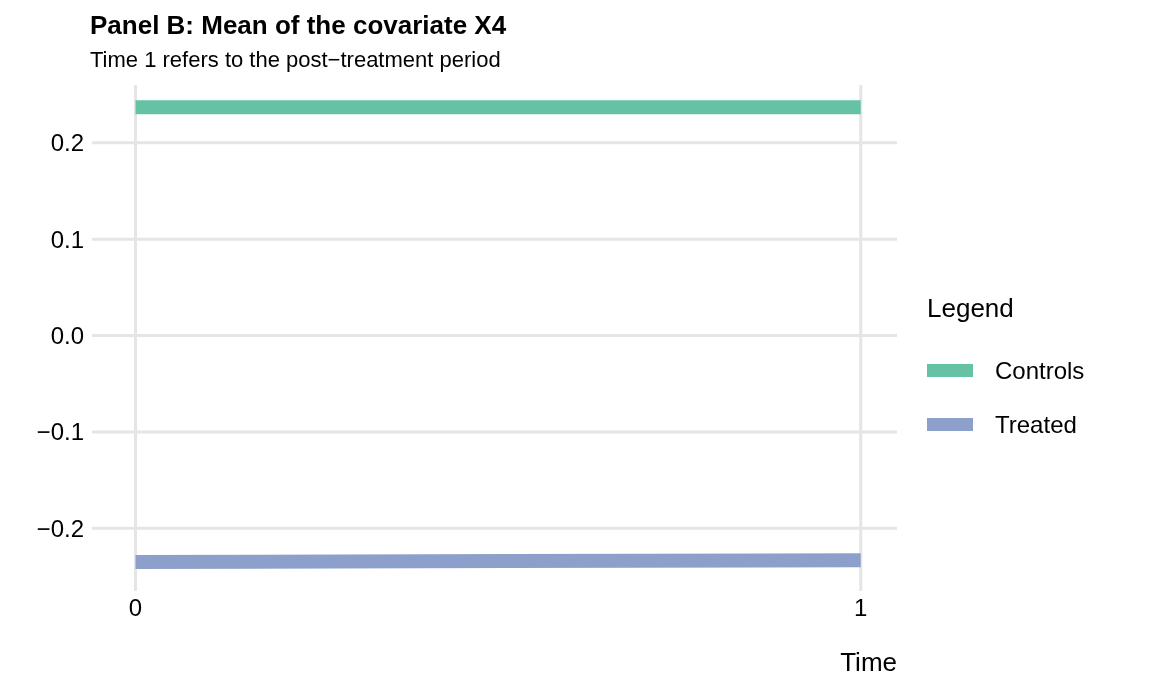 The height and width of the screenshot is (696, 1155). What do you see at coordinates (67, 336) in the screenshot?
I see `y-tick-label: 0.0` at bounding box center [67, 336].